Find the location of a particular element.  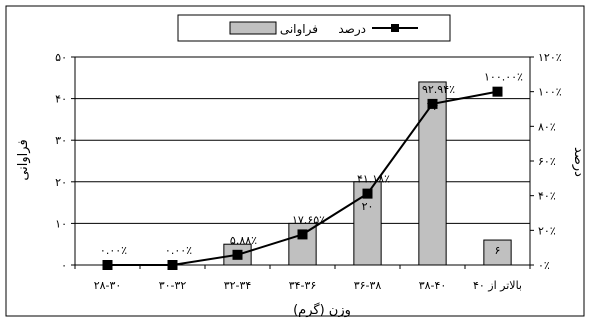

legend-bar-label: فراوانی is located at coordinates (299, 29).